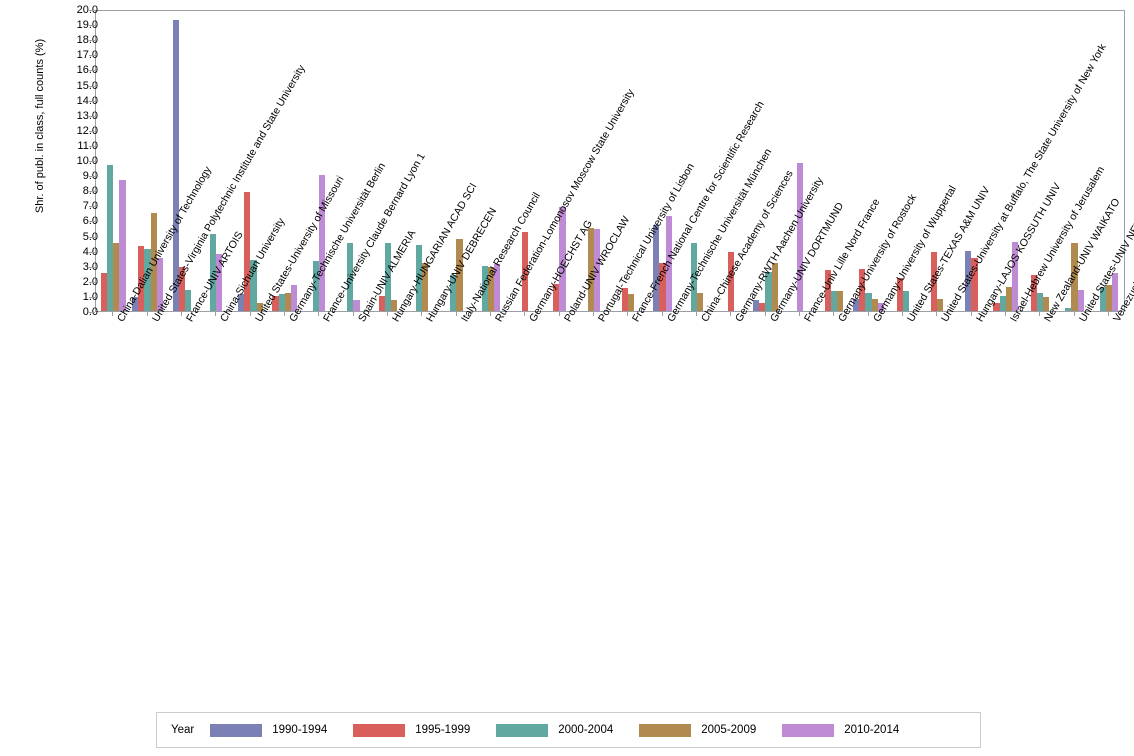  I want to click on legend-item: 1990-1994, so click(269, 730).